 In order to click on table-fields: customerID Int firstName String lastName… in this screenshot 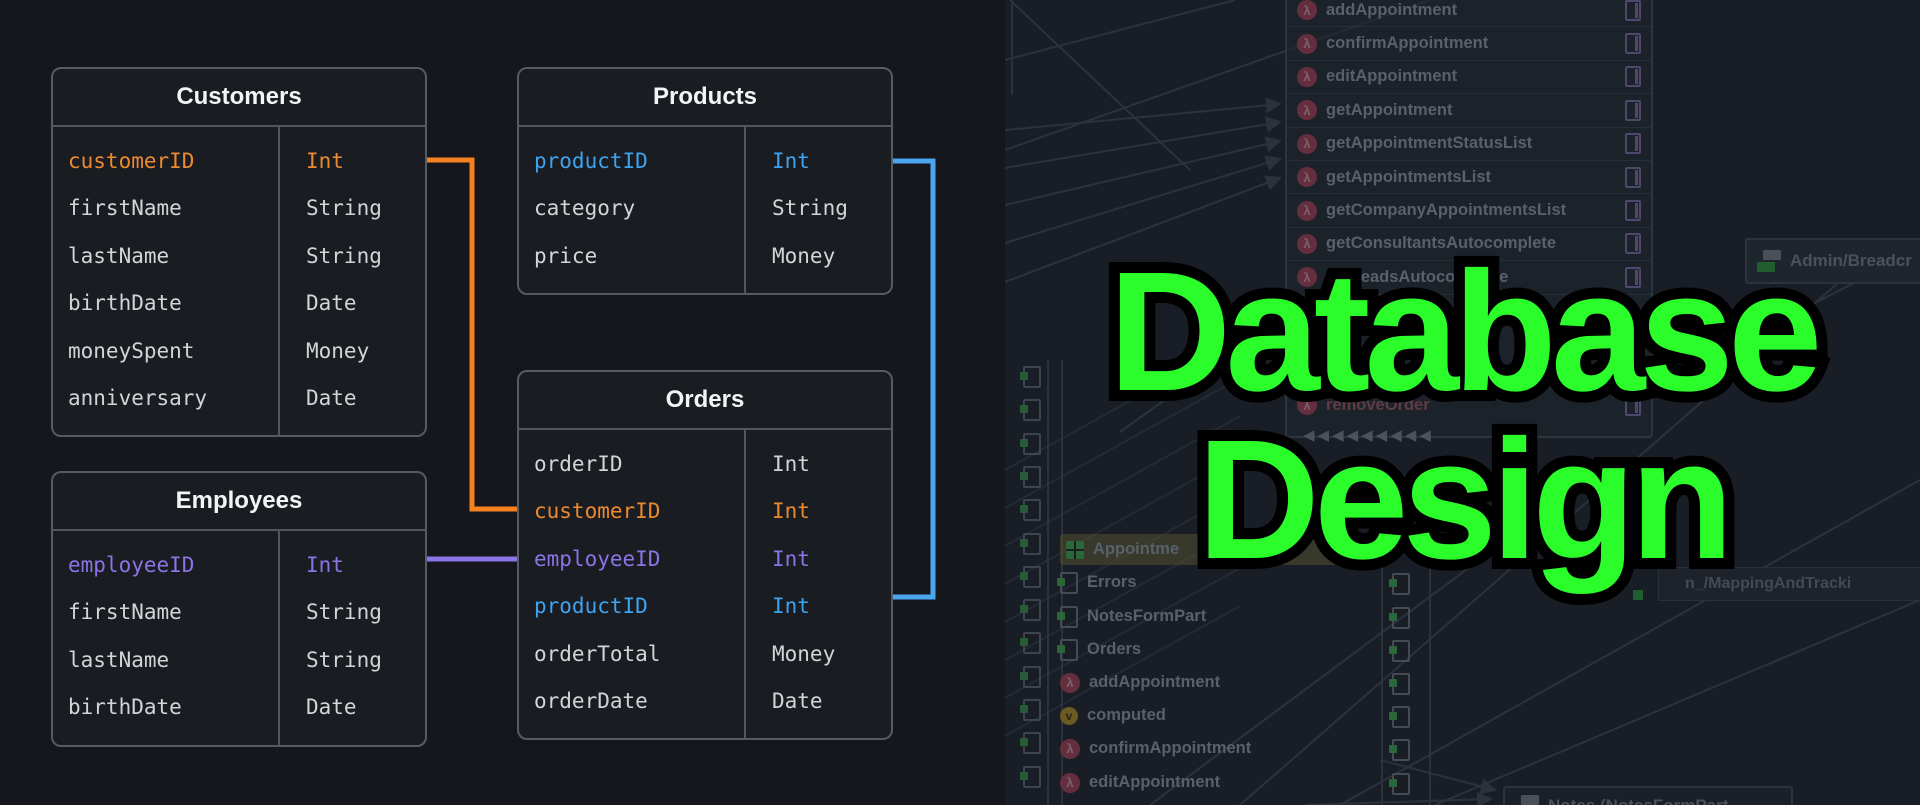, I will do `click(239, 280)`.